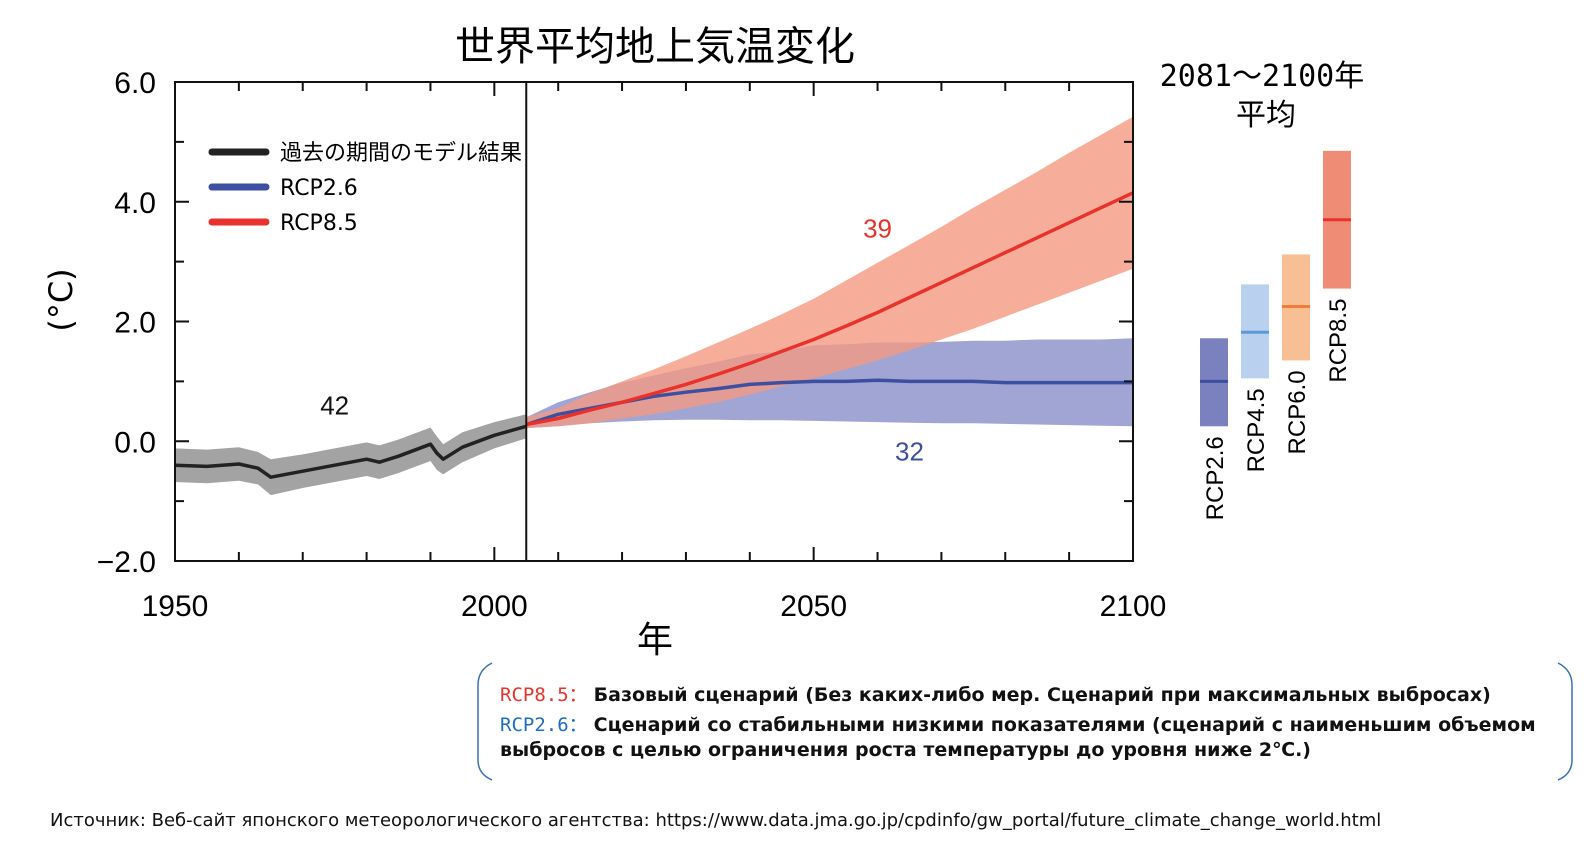 The width and height of the screenshot is (1594, 853). Describe the element at coordinates (319, 188) in the screenshot. I see `legend-label-RCP2.6: RCP2.6` at that location.